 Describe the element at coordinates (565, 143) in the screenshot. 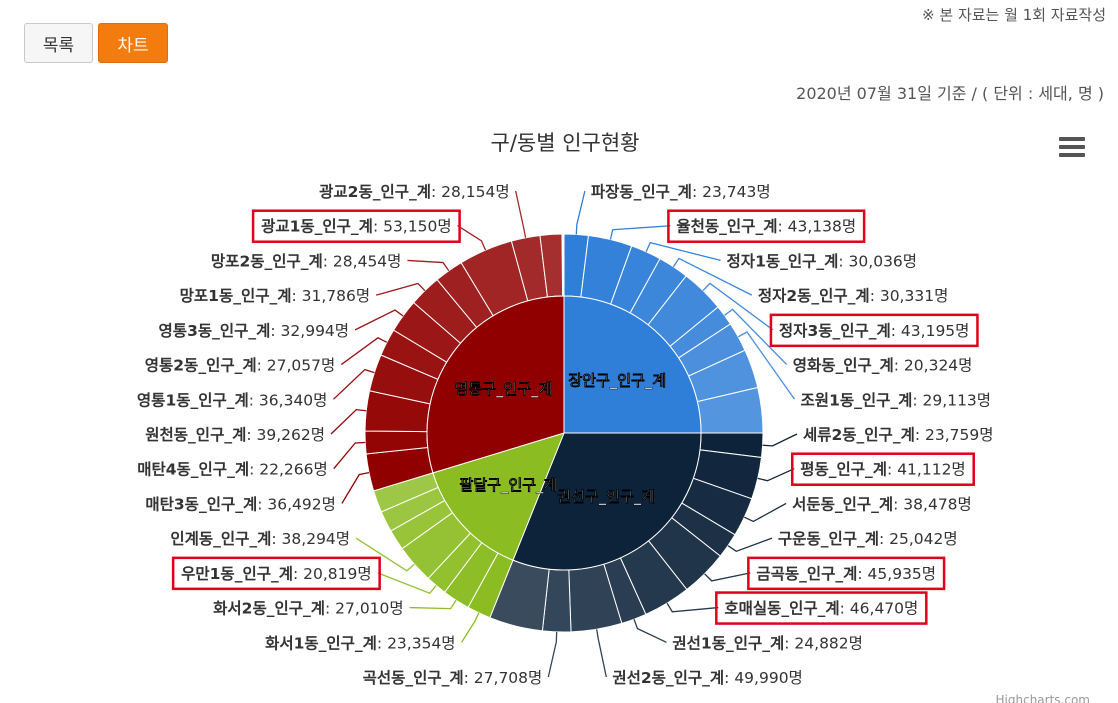

I see `chart-title: 구/동별 인구현황` at that location.